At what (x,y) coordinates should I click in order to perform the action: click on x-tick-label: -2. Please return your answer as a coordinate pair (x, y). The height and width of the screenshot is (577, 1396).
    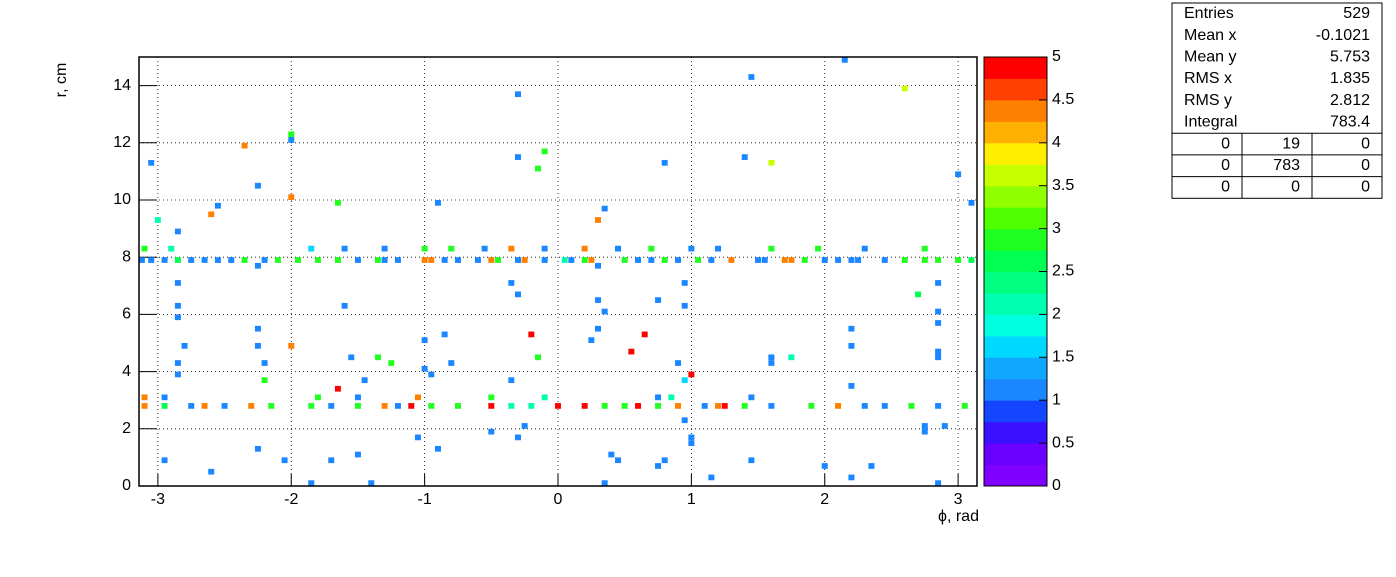
    Looking at the image, I should click on (291, 499).